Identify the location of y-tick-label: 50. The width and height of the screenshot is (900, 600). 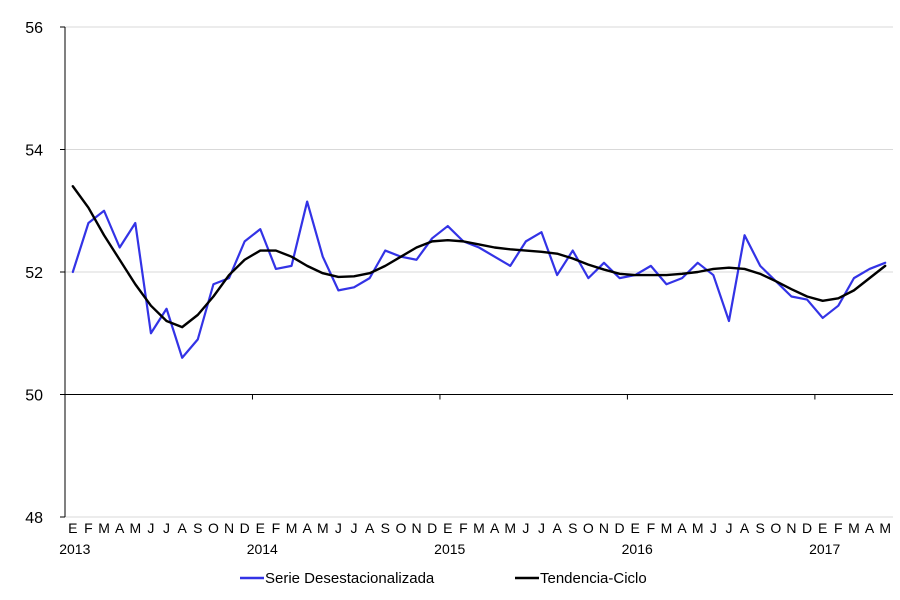
(34, 396).